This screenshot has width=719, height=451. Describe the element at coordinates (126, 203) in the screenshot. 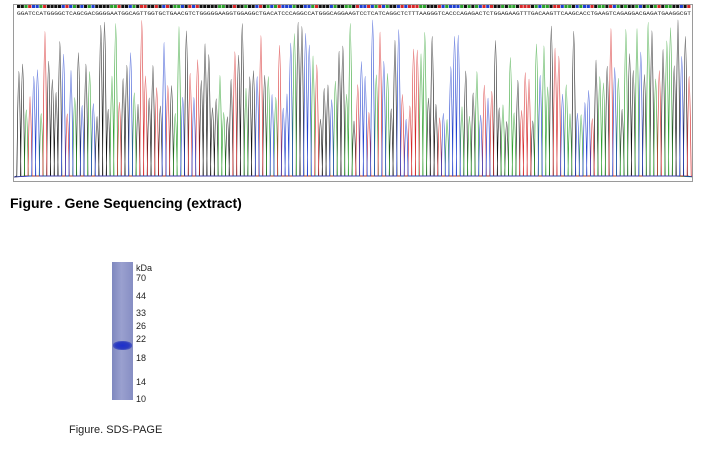

I see `sequencing-caption: Figure . Gene Sequencing (extract)` at that location.